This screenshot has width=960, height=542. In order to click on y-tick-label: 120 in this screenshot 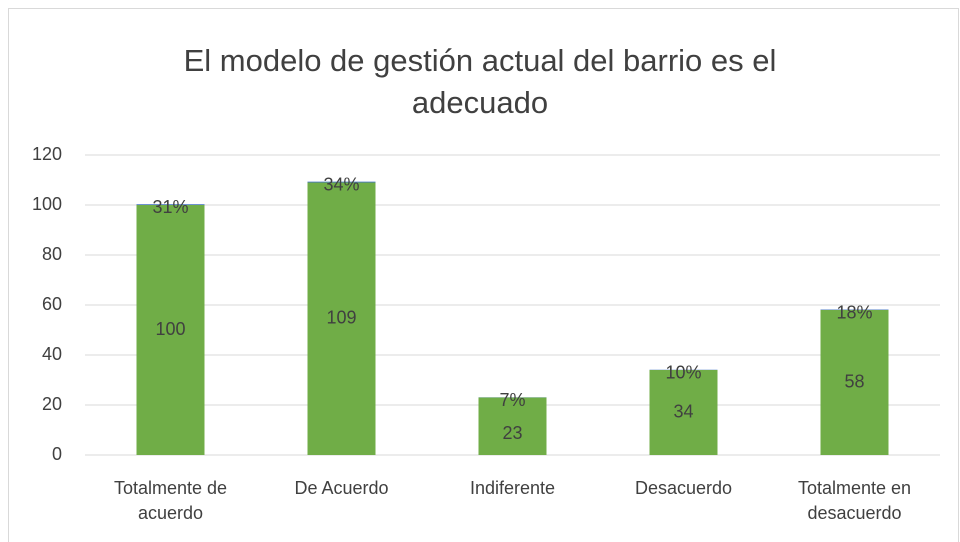, I will do `click(47, 154)`.